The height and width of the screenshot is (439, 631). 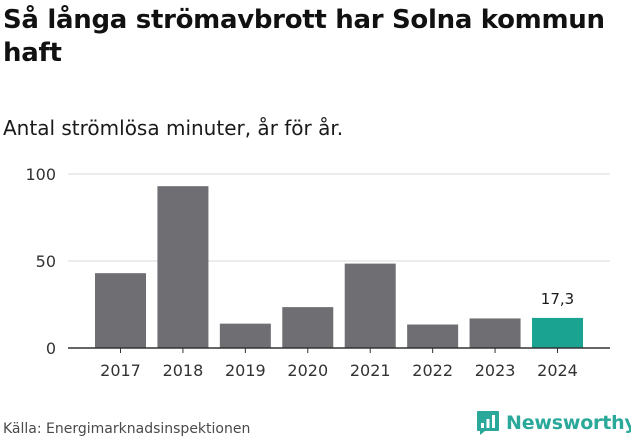 I want to click on x-tick-label: 2019, so click(x=245, y=370).